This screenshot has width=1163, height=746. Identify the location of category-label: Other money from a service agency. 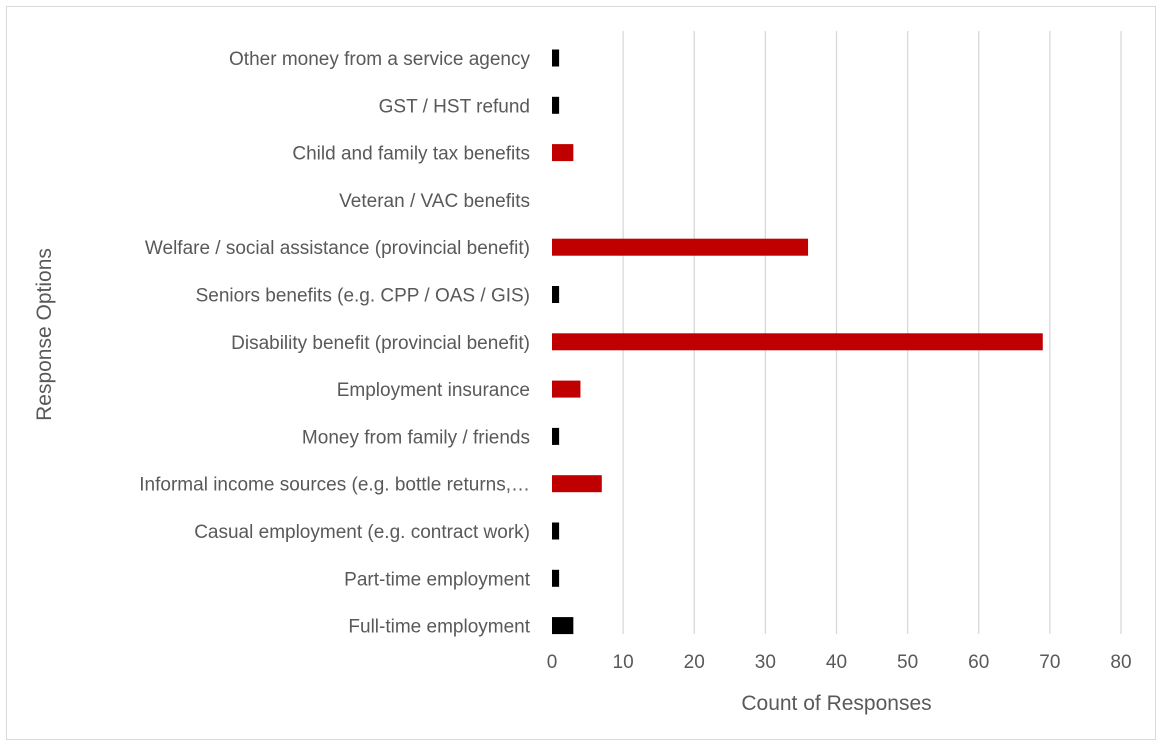
(379, 59).